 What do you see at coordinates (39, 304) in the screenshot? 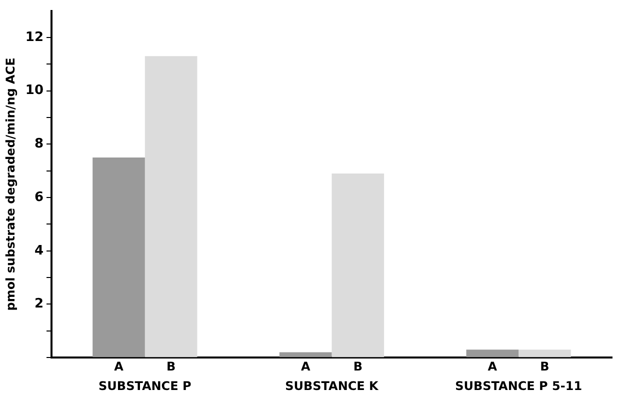
I see `y-tick-label: 2` at bounding box center [39, 304].